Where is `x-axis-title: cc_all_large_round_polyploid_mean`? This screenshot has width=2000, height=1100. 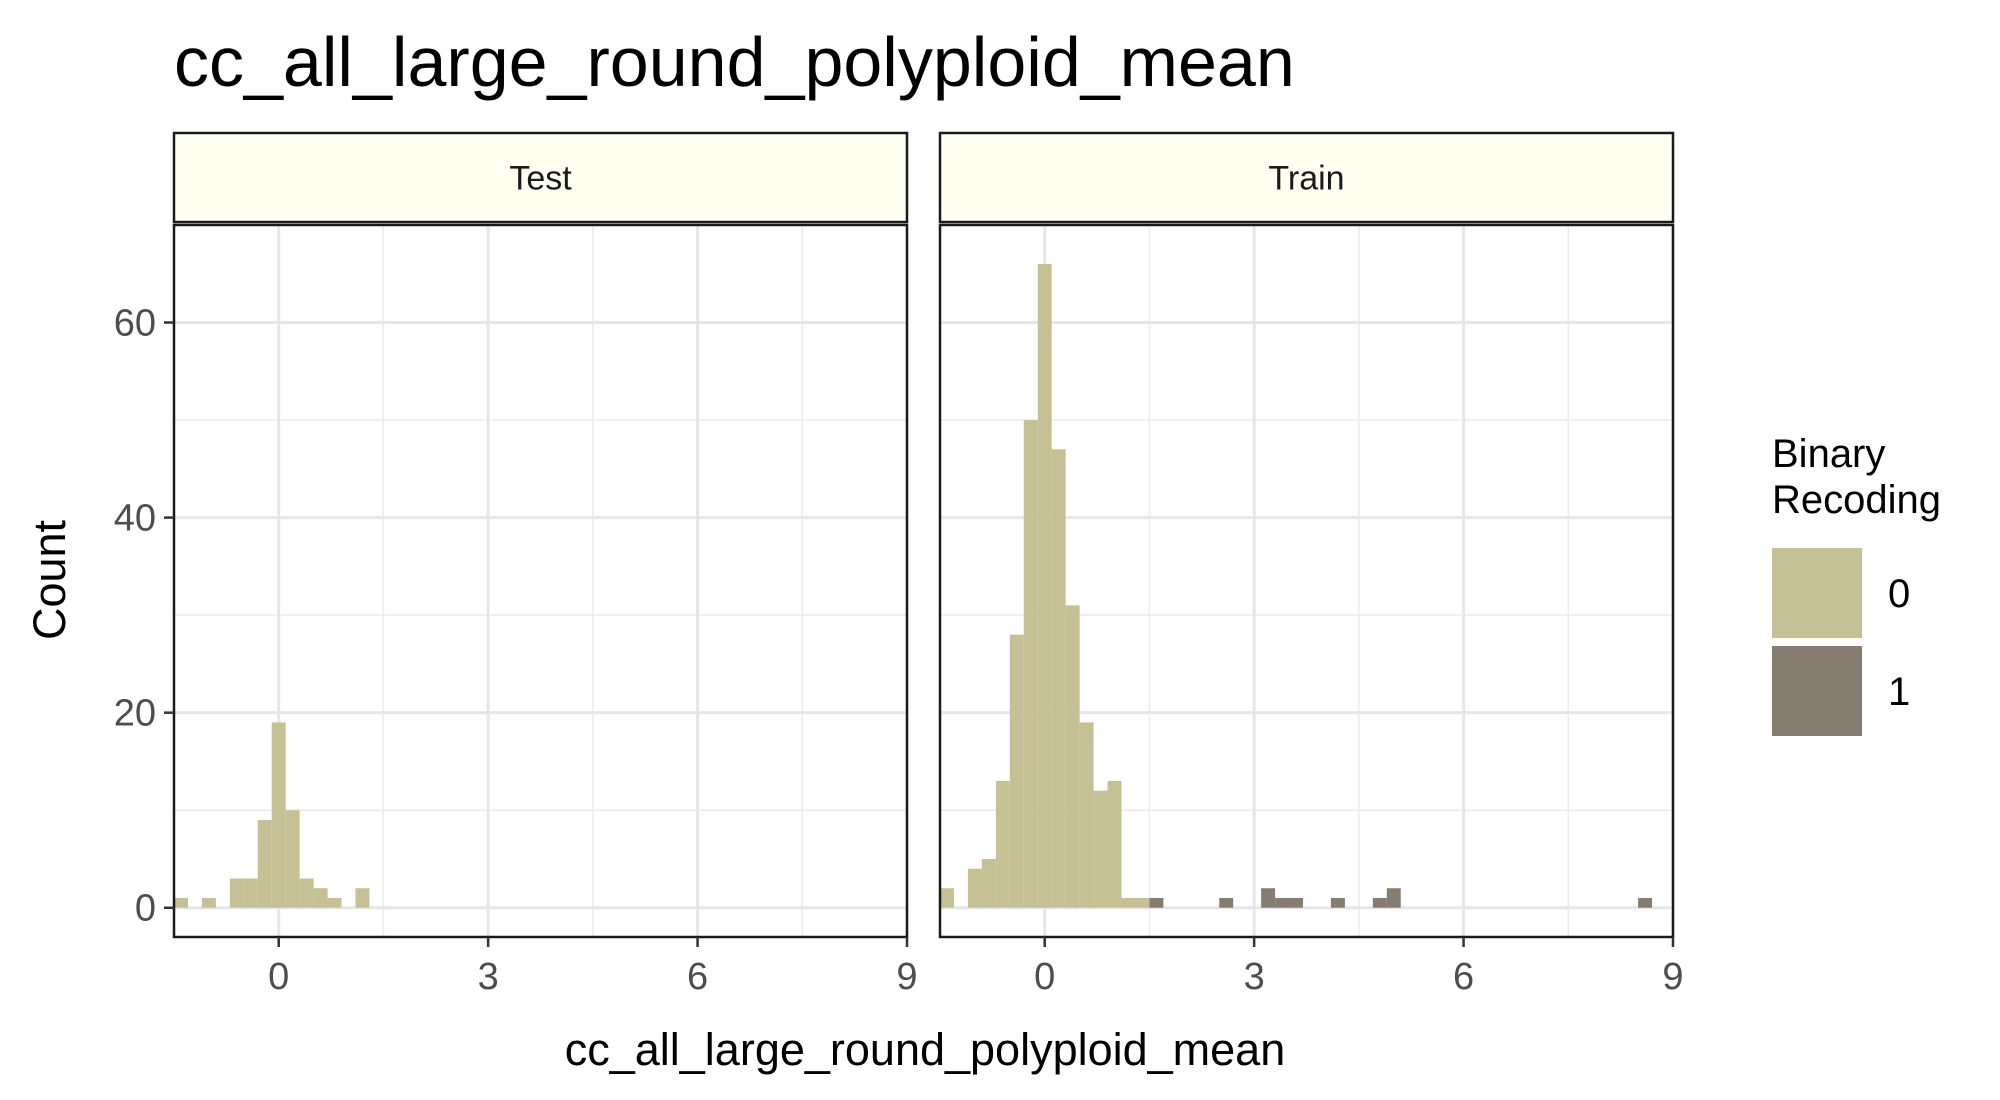 x-axis-title: cc_all_large_round_polyploid_mean is located at coordinates (925, 1049).